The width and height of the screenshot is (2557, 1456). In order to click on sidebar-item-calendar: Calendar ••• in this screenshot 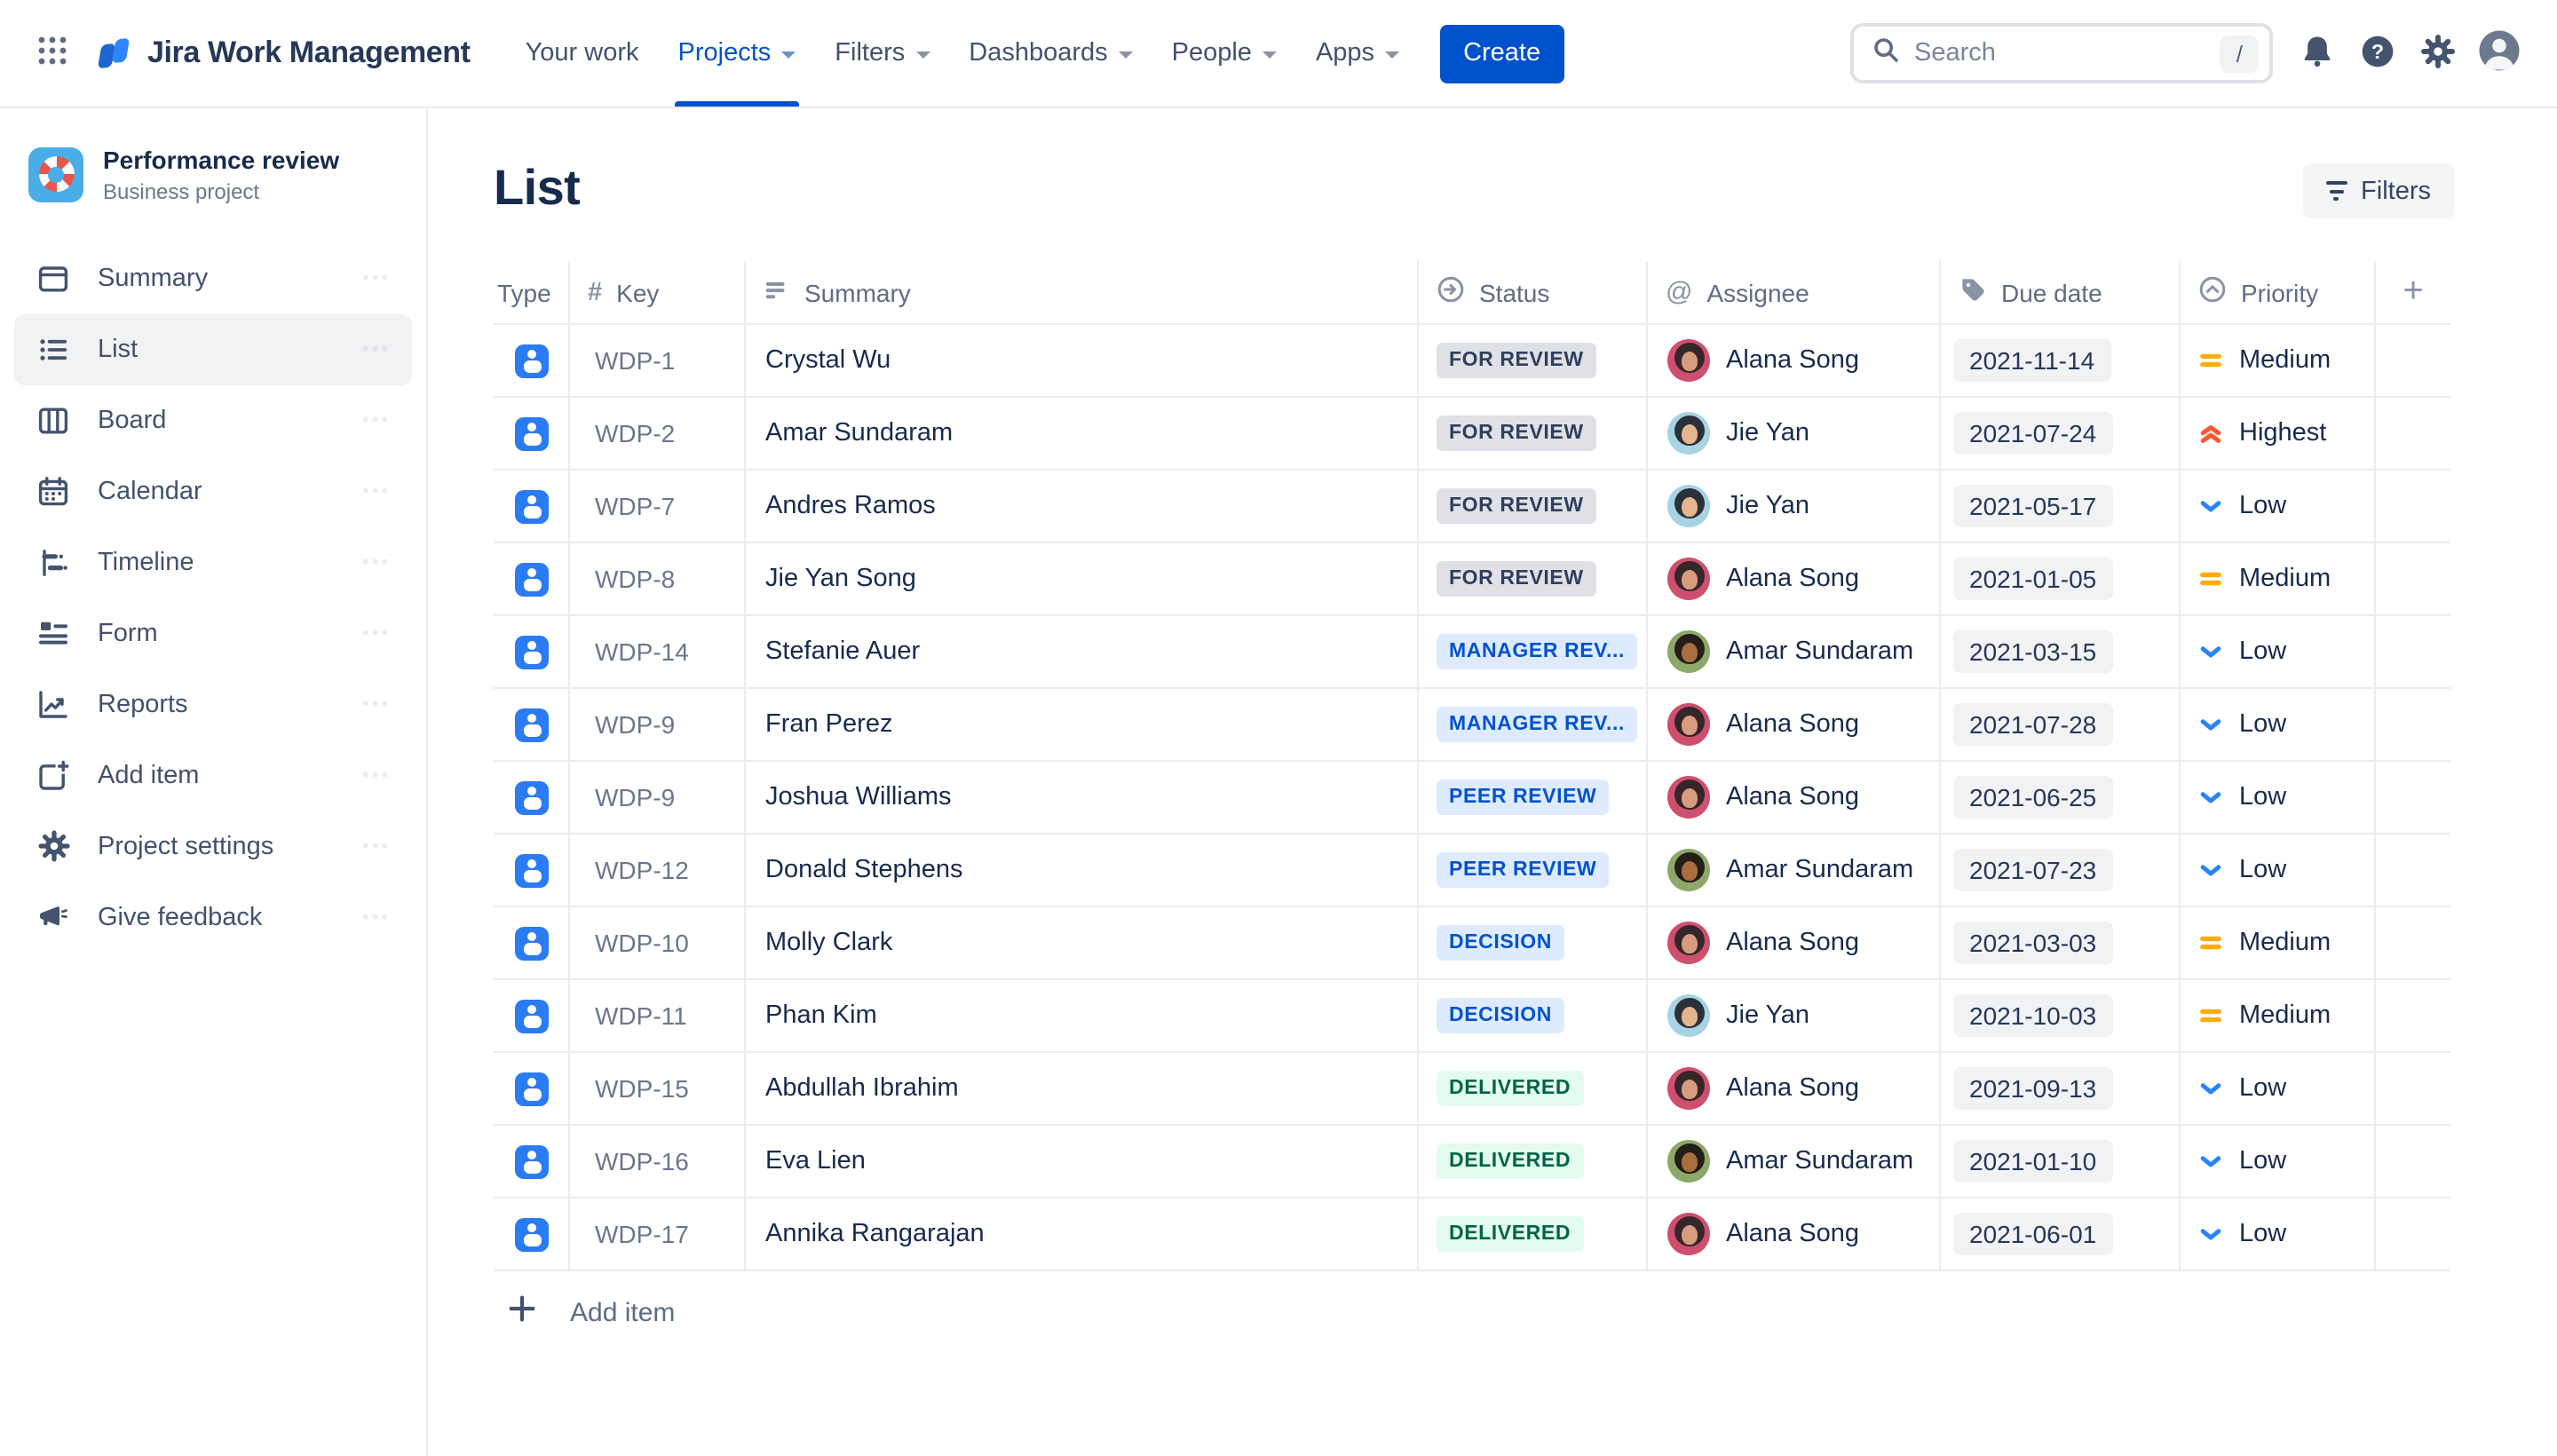, I will do `click(213, 490)`.